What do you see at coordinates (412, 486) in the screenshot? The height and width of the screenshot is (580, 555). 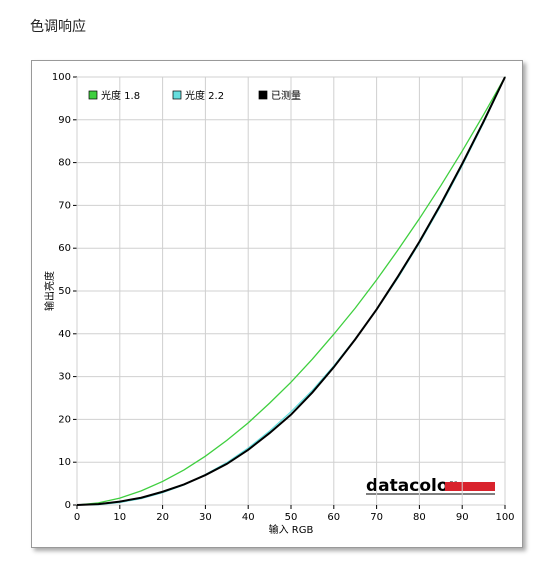 I see `logo: datacolor` at bounding box center [412, 486].